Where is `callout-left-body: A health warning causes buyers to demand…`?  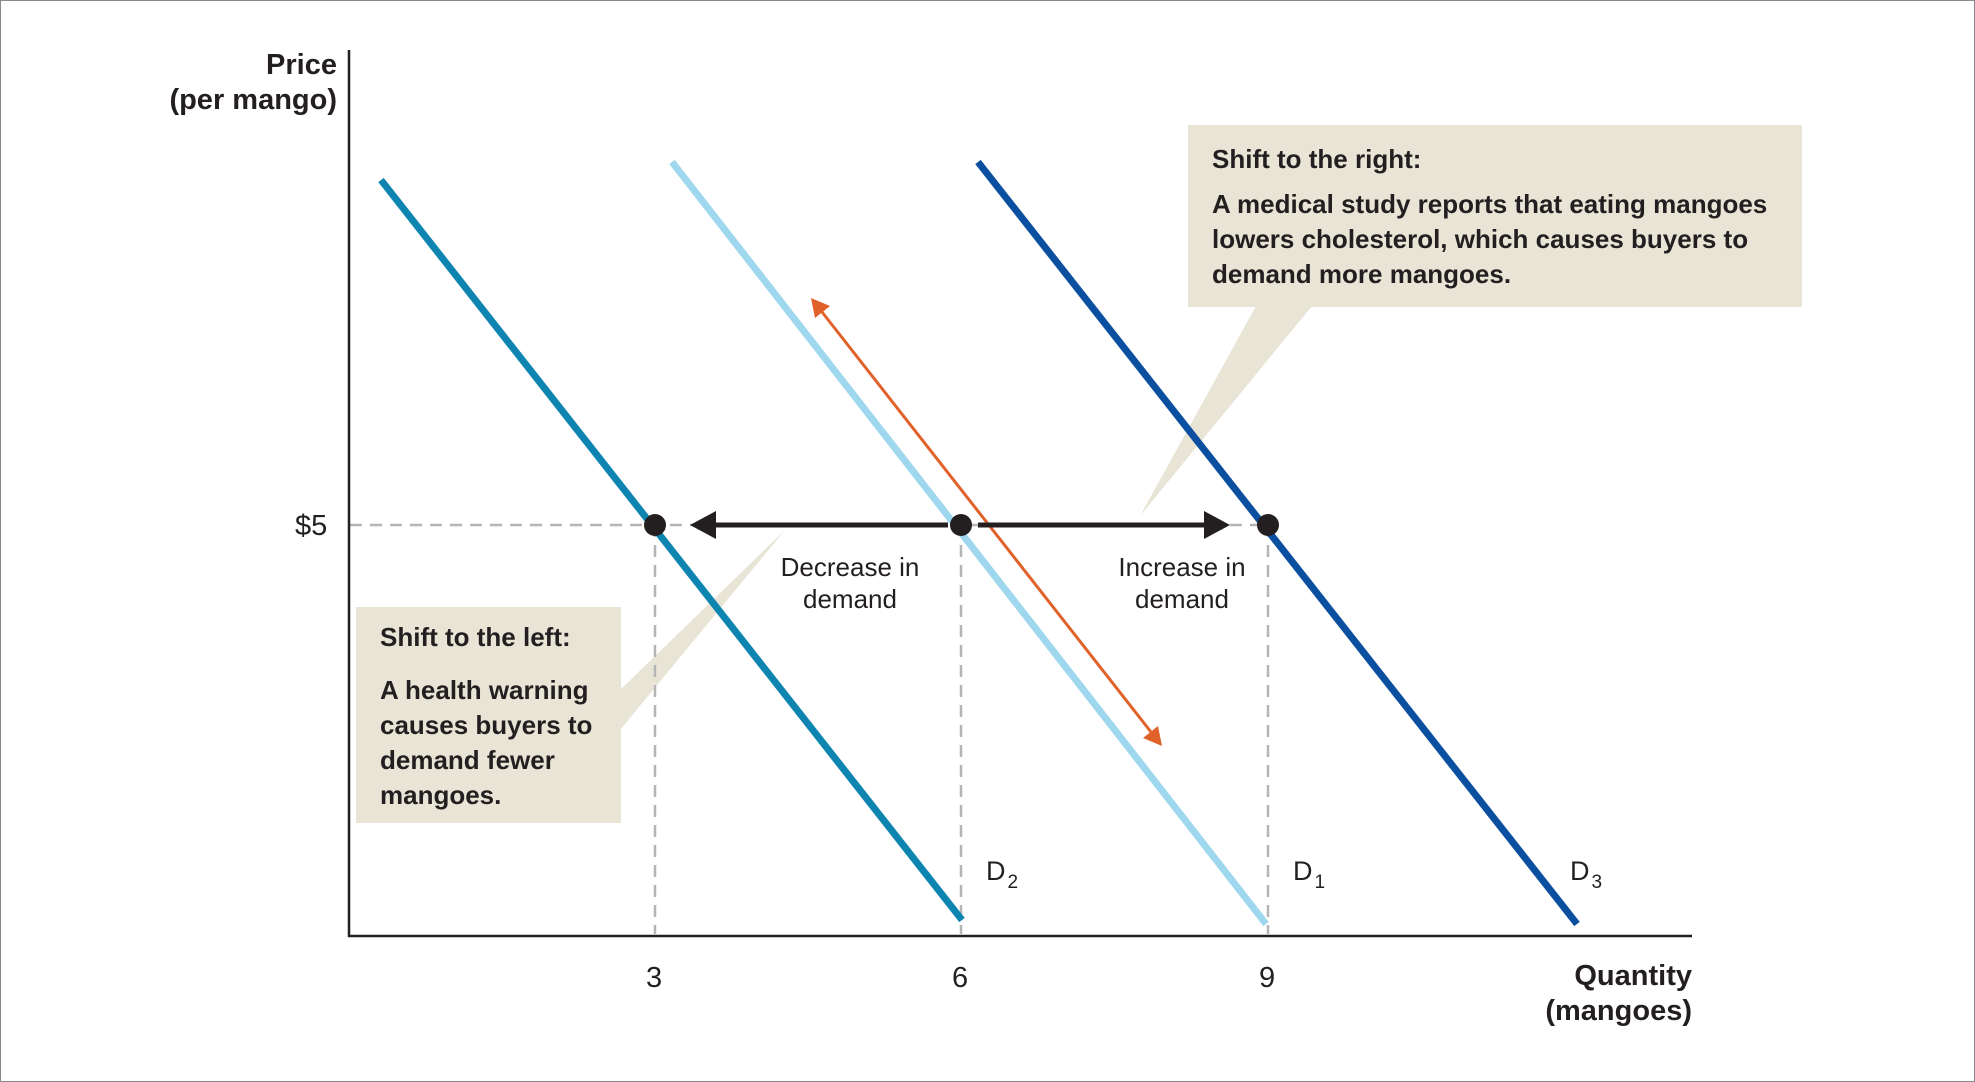
callout-left-body: A health warning causes buyers to demand… is located at coordinates (486, 742).